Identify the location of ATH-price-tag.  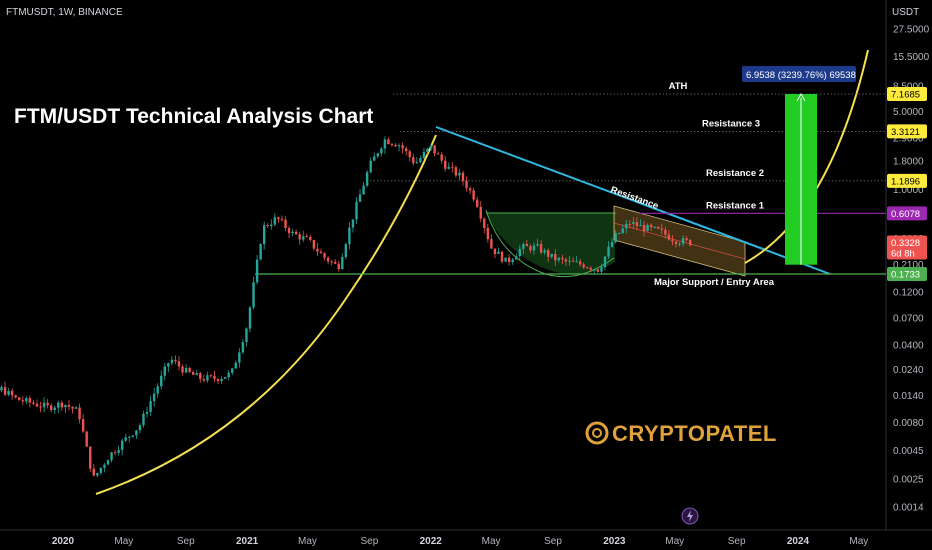
(907, 94).